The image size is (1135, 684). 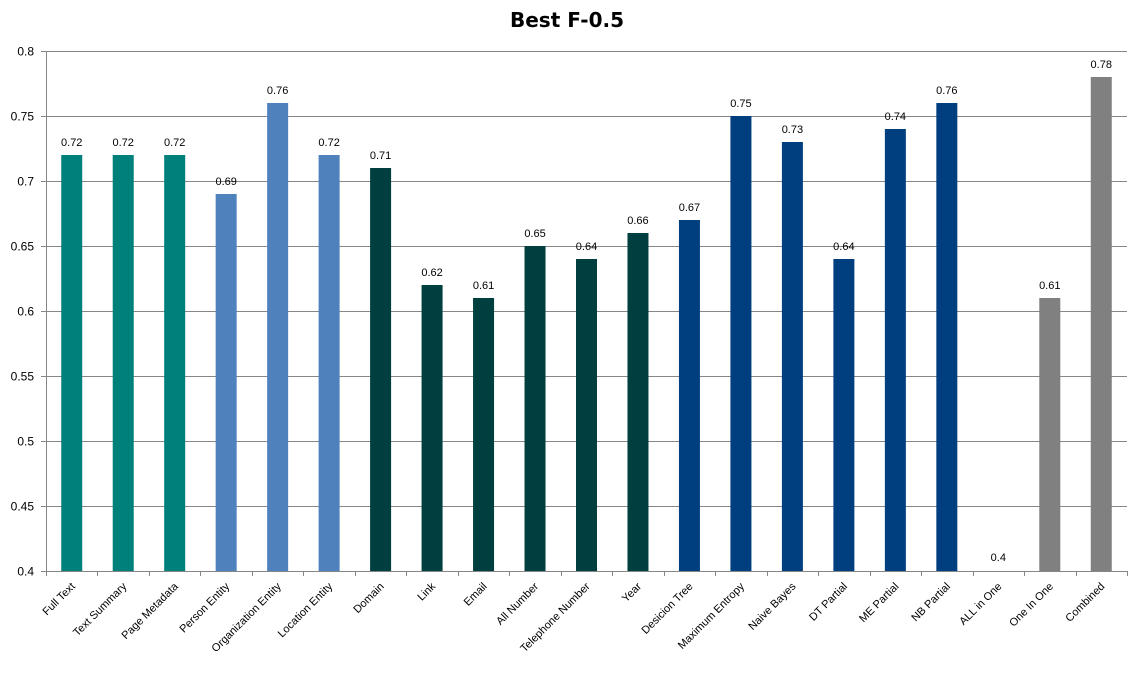 What do you see at coordinates (637, 221) in the screenshot?
I see `data-label: 0.66` at bounding box center [637, 221].